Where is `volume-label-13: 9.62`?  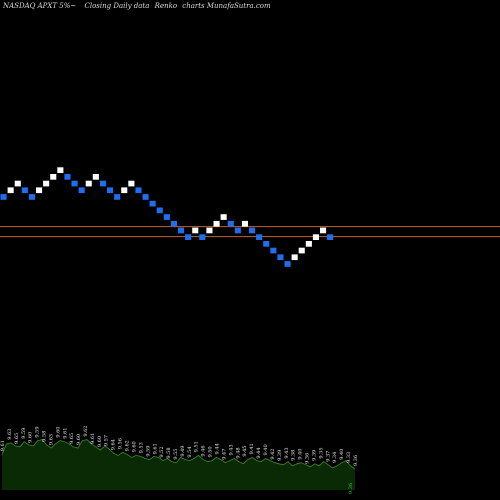
volume-label-13: 9.62 is located at coordinates (86, 431).